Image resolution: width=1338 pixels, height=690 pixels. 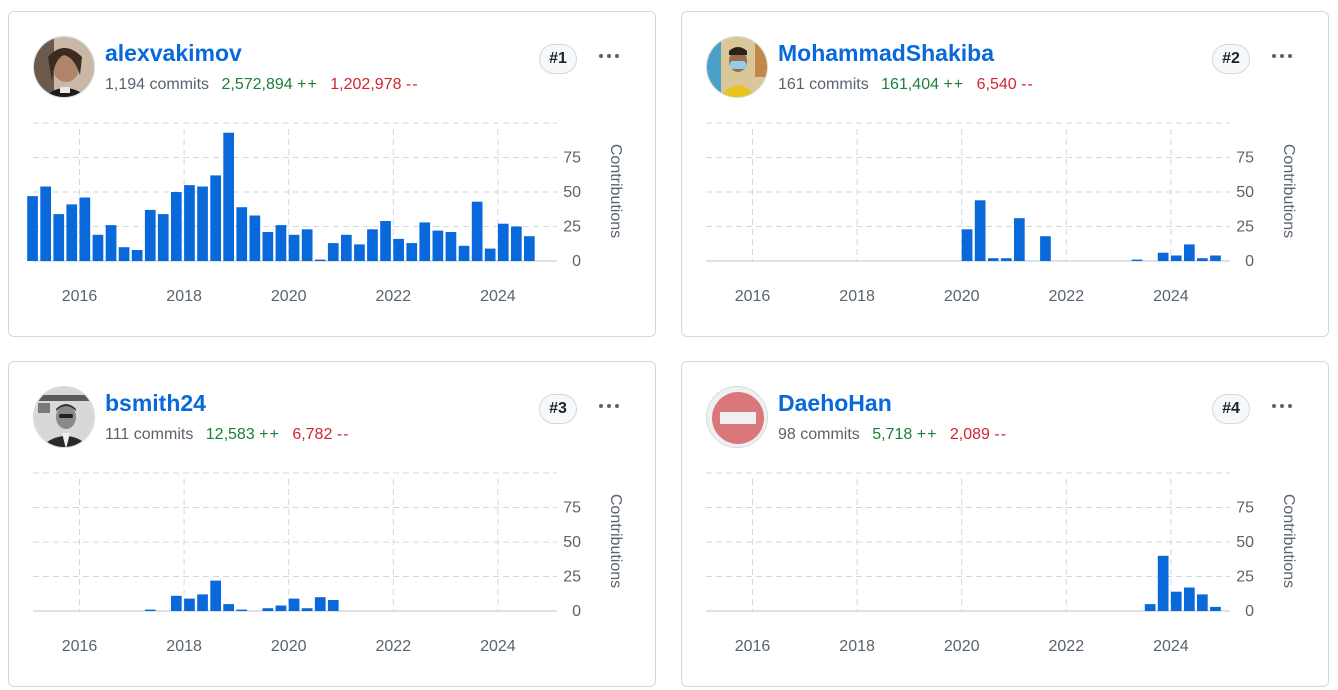 I want to click on commit-count: 98 commits, so click(x=819, y=434).